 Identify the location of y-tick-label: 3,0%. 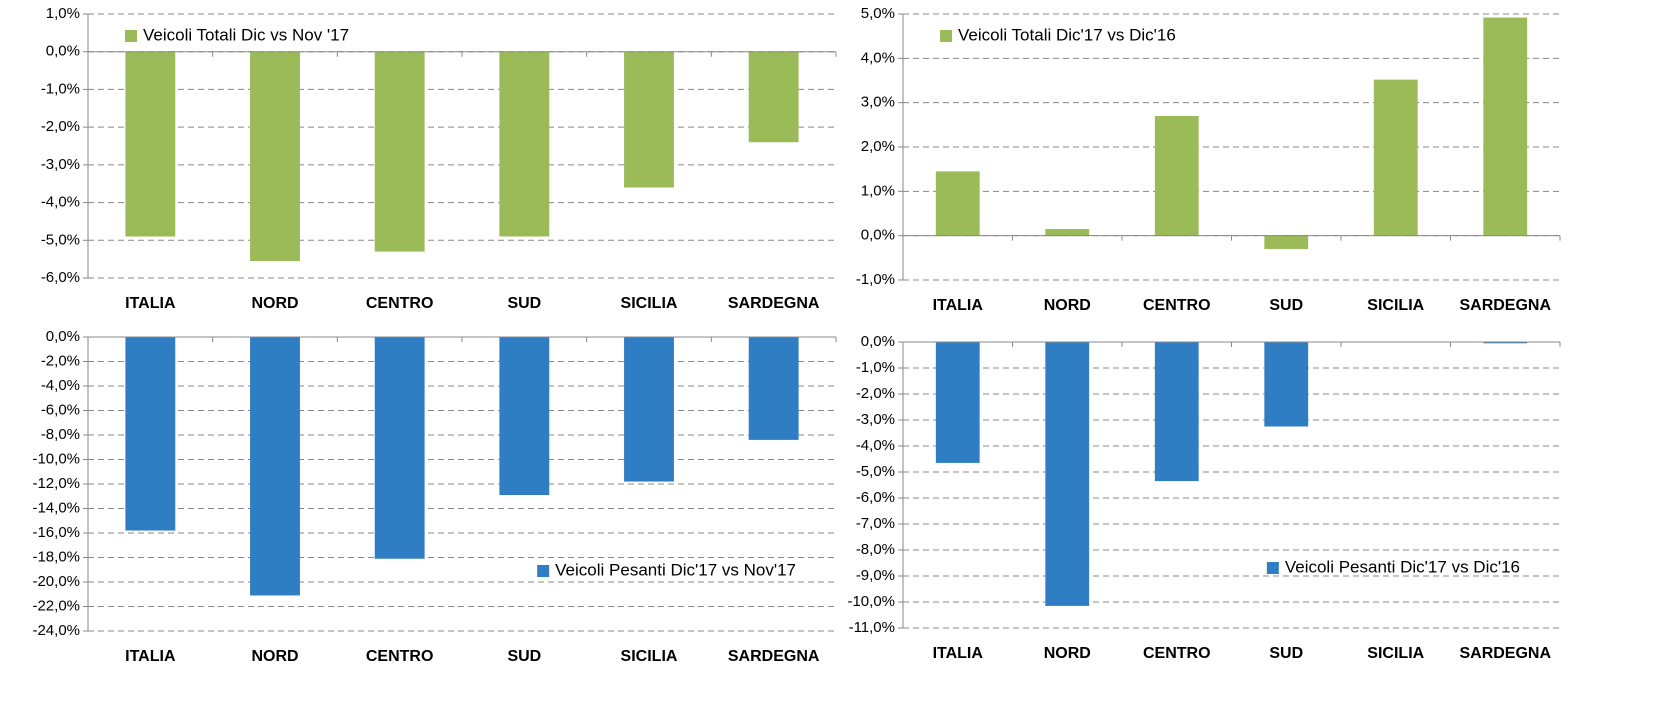
(878, 102).